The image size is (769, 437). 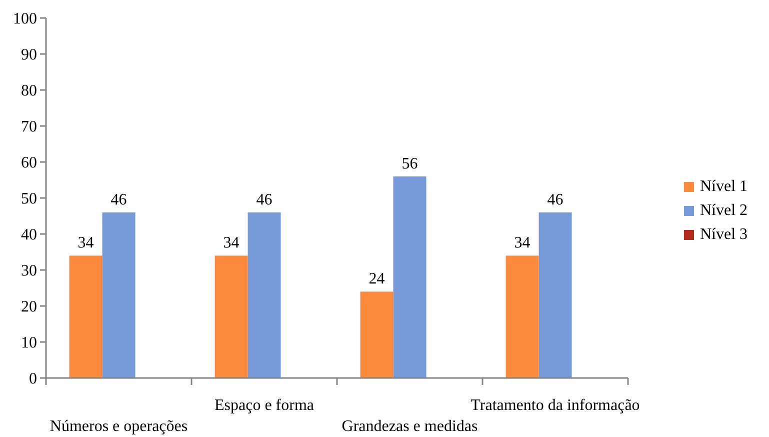 I want to click on y-tick-label: 40, so click(x=29, y=235).